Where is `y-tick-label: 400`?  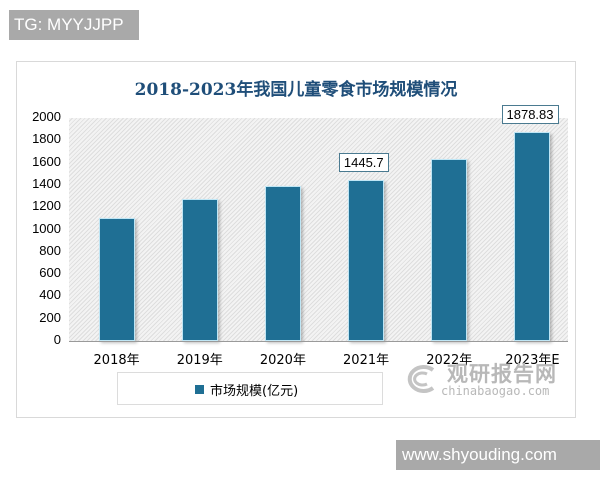
y-tick-label: 400 is located at coordinates (50, 295).